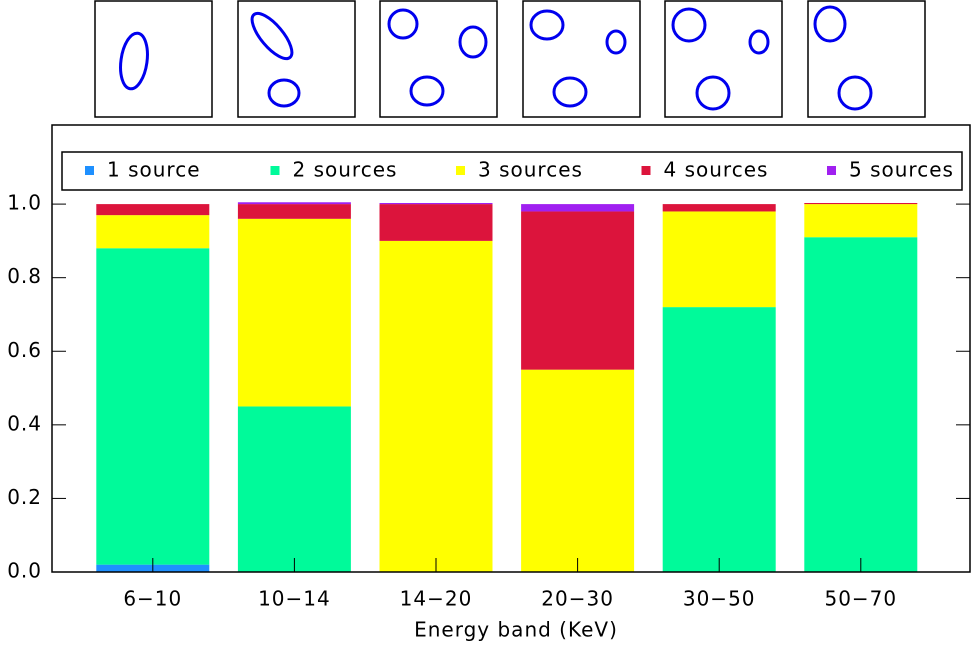  What do you see at coordinates (345, 170) in the screenshot?
I see `legend-label: 2 sources` at bounding box center [345, 170].